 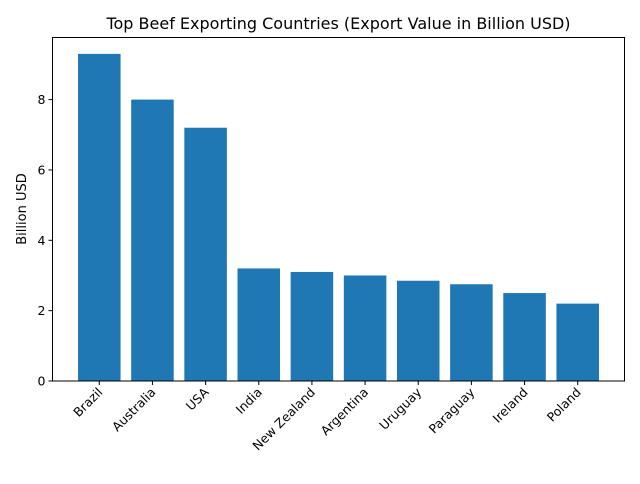 I want to click on bar-poland, so click(x=577, y=342).